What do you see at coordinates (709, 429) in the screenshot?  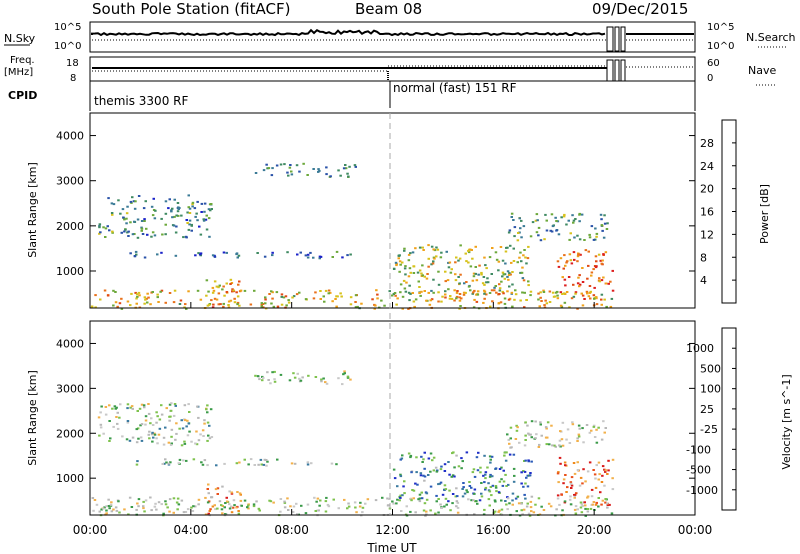 I see `colorbar-tick-label: -25` at bounding box center [709, 429].